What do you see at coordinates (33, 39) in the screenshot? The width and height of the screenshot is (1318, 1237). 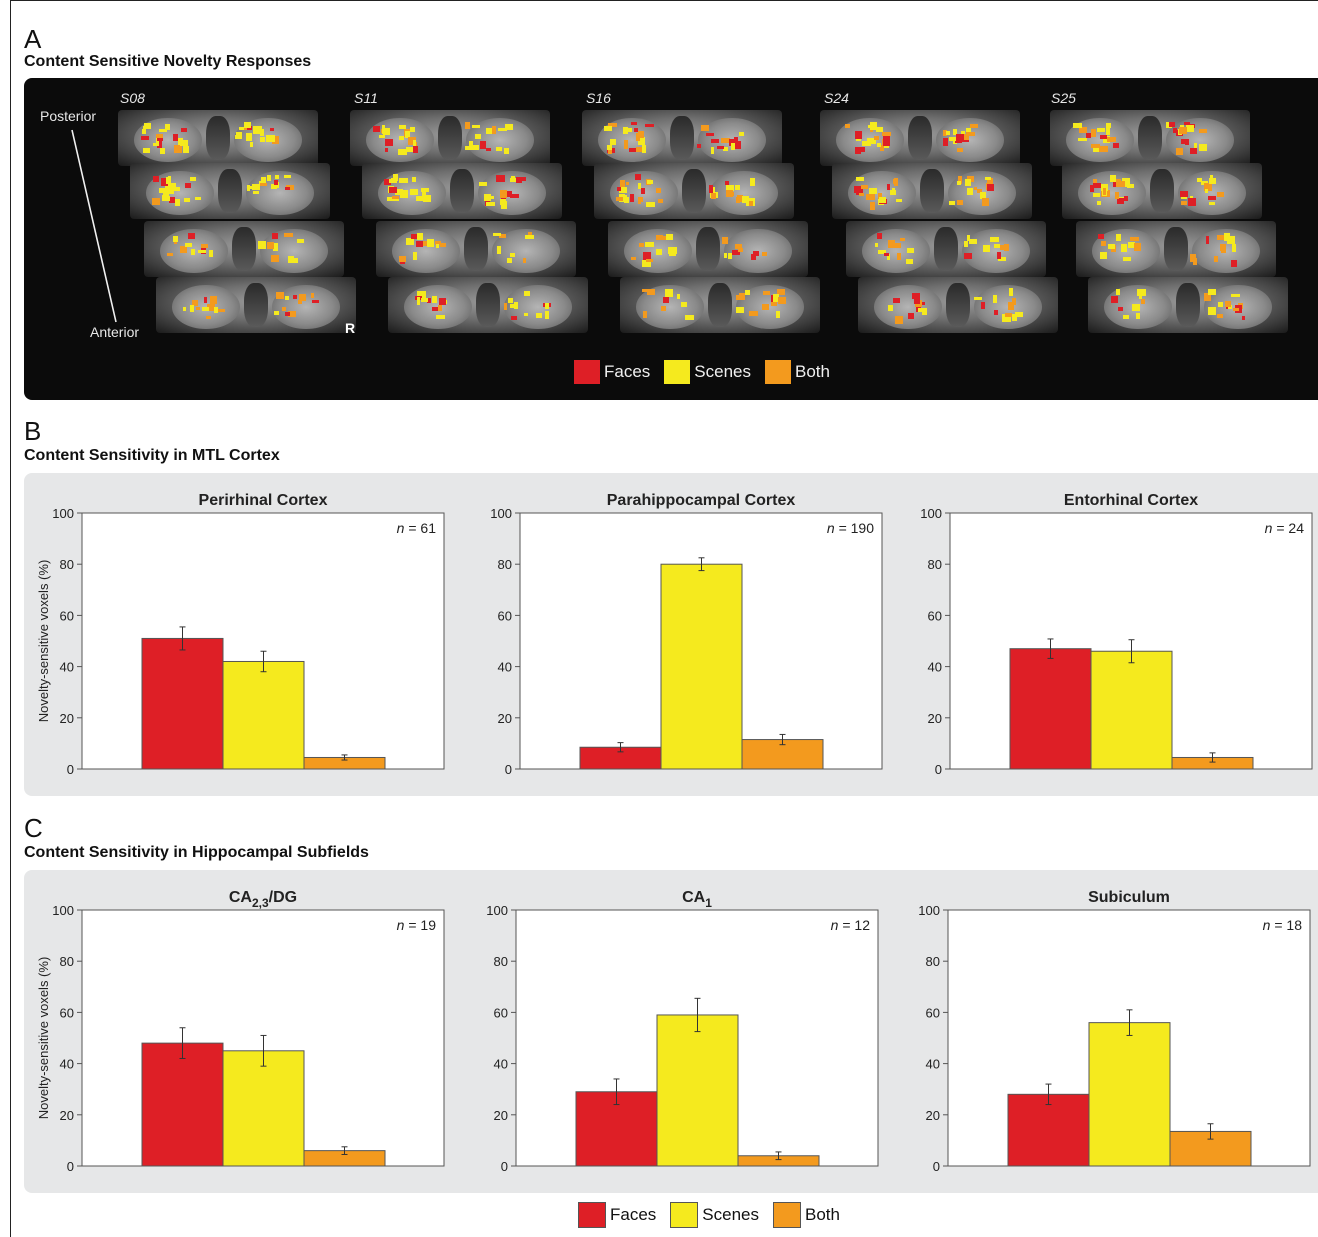 I see `panel-a-letter: A` at bounding box center [33, 39].